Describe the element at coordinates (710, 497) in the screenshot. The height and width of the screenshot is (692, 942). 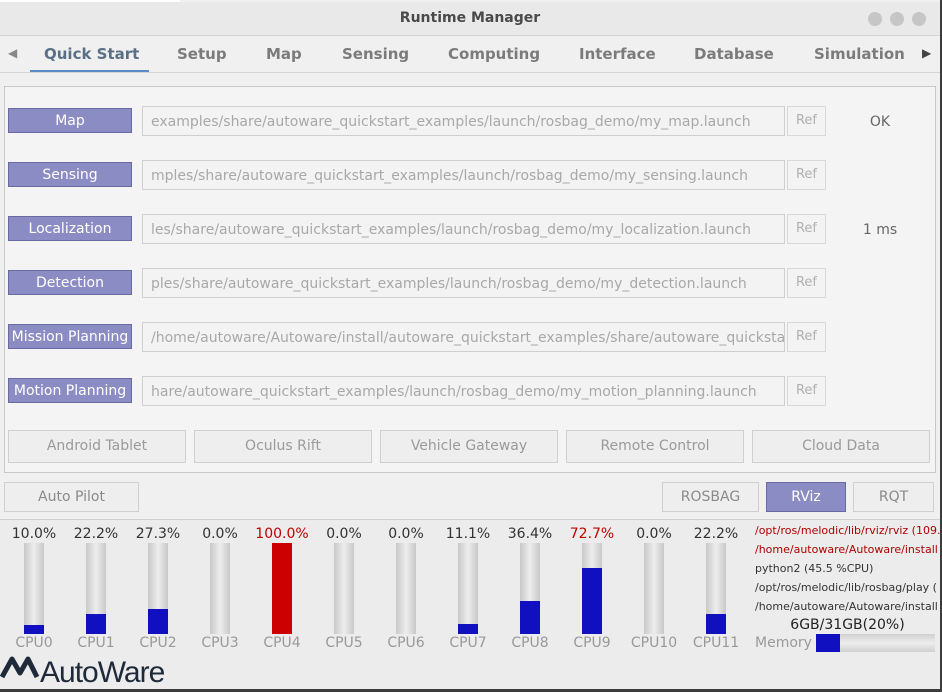
I see `rosbag-button: ROSBAG` at that location.